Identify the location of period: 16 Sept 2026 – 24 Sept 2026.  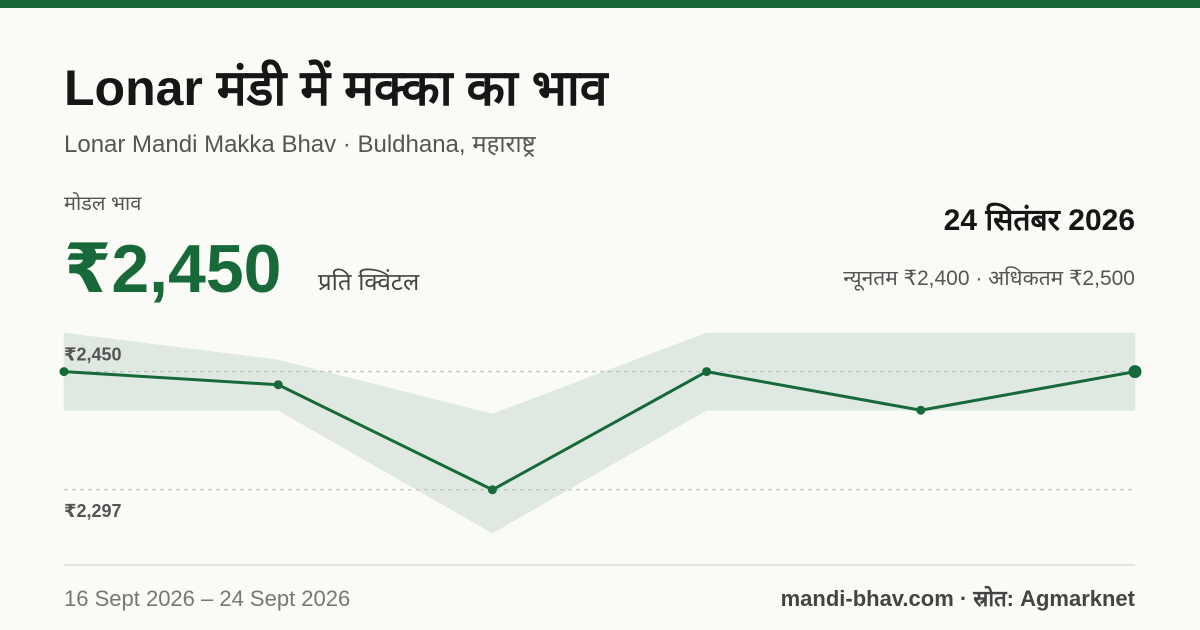
(207, 598).